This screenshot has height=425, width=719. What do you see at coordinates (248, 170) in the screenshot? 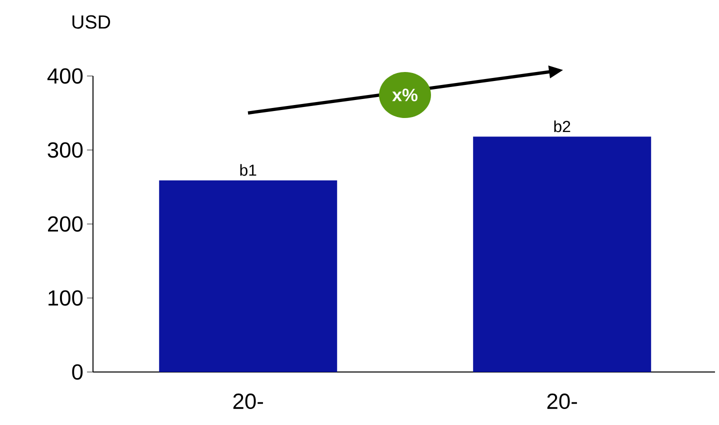
I see `data-label: b1` at bounding box center [248, 170].